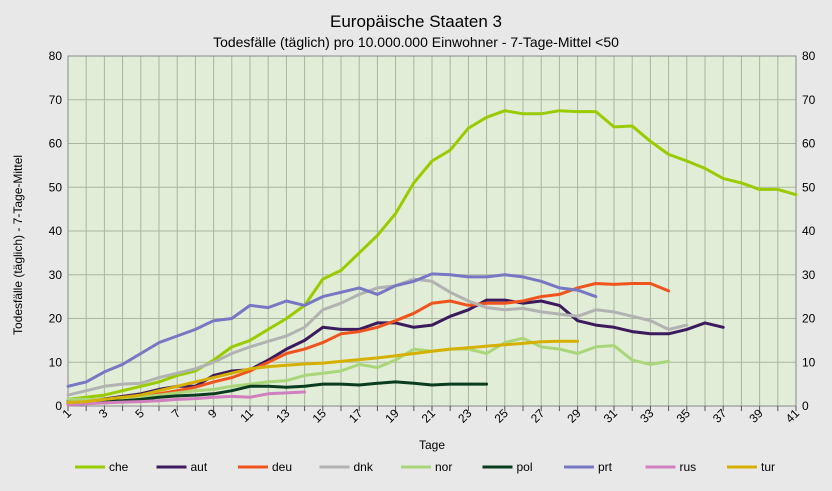  I want to click on y-axis-label: Todesfälle (täglich) - 7-Tage-Mittel, so click(18, 245).